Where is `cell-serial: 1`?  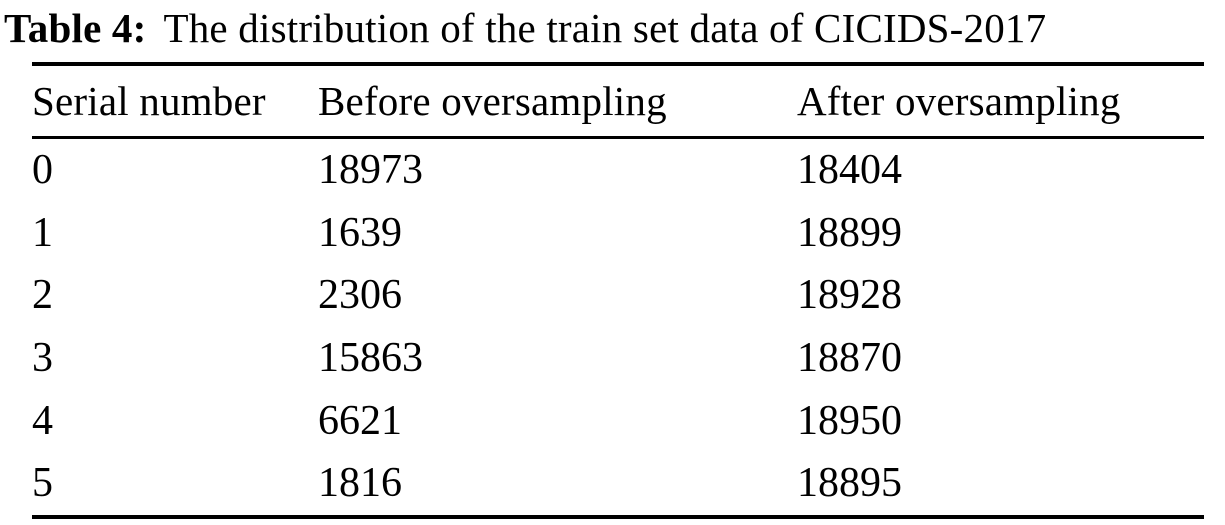 cell-serial: 1 is located at coordinates (42, 232).